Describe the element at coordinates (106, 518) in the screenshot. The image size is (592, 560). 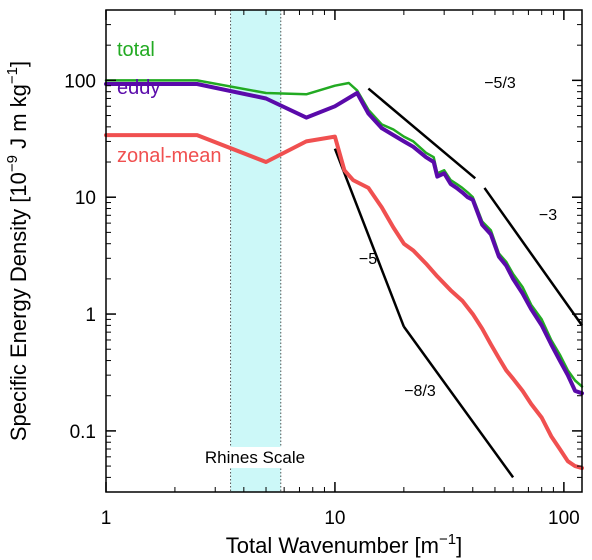
I see `x-tick-label: 1` at that location.